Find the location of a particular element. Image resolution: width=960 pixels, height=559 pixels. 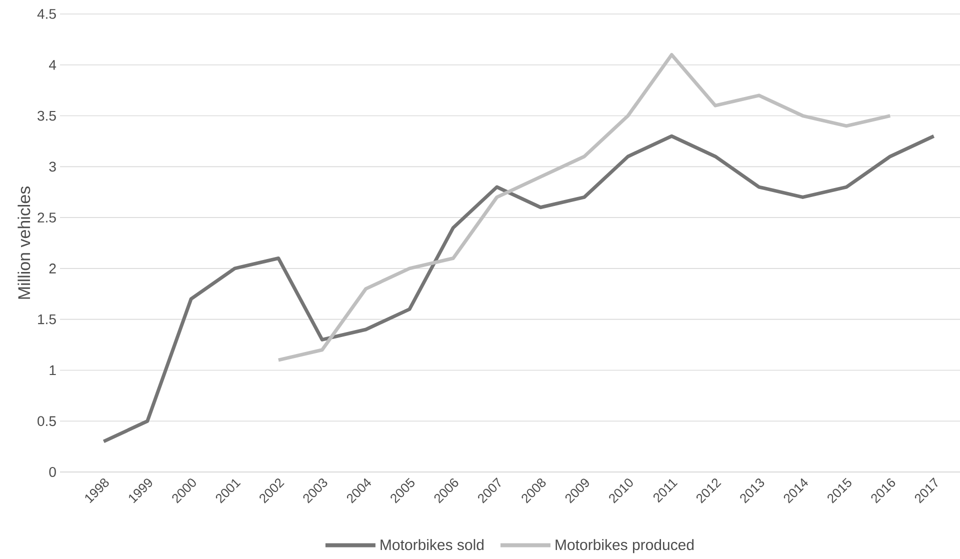

y-tick-label: 0 is located at coordinates (52, 472).